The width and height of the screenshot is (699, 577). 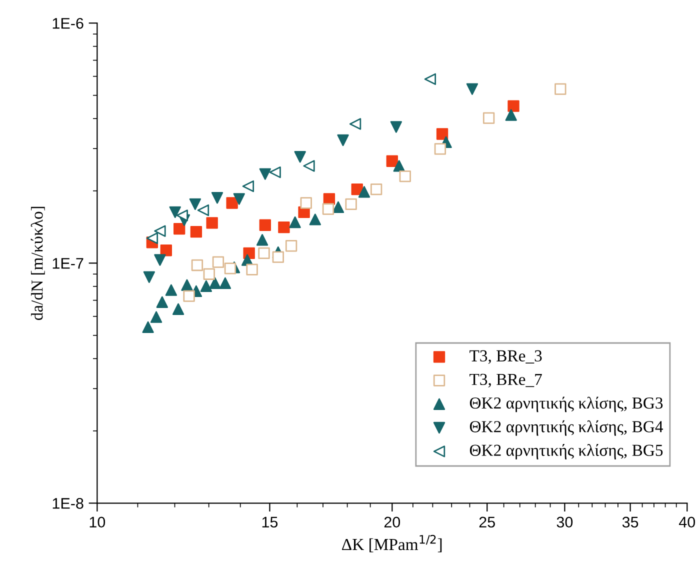 What do you see at coordinates (392, 522) in the screenshot?
I see `x-tick-label: 20` at bounding box center [392, 522].